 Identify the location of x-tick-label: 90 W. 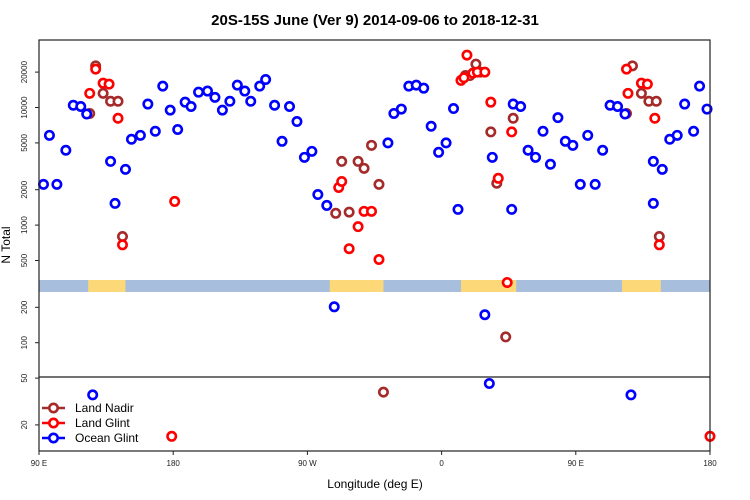
(307, 463).